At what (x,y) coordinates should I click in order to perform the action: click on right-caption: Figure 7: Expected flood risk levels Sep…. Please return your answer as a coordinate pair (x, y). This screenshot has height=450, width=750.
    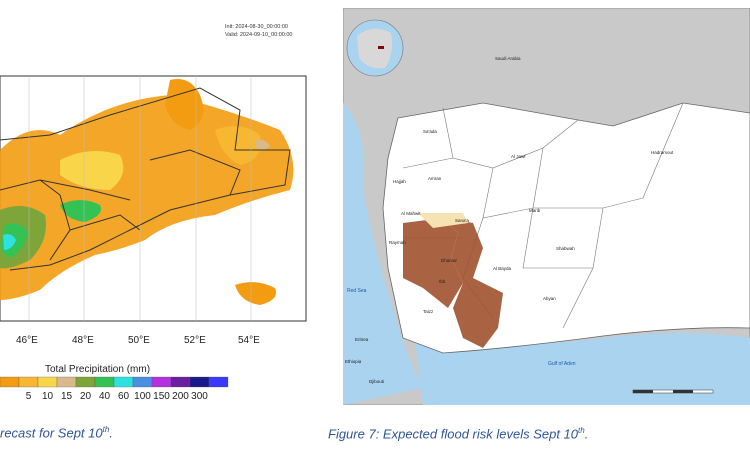
    Looking at the image, I should click on (458, 433).